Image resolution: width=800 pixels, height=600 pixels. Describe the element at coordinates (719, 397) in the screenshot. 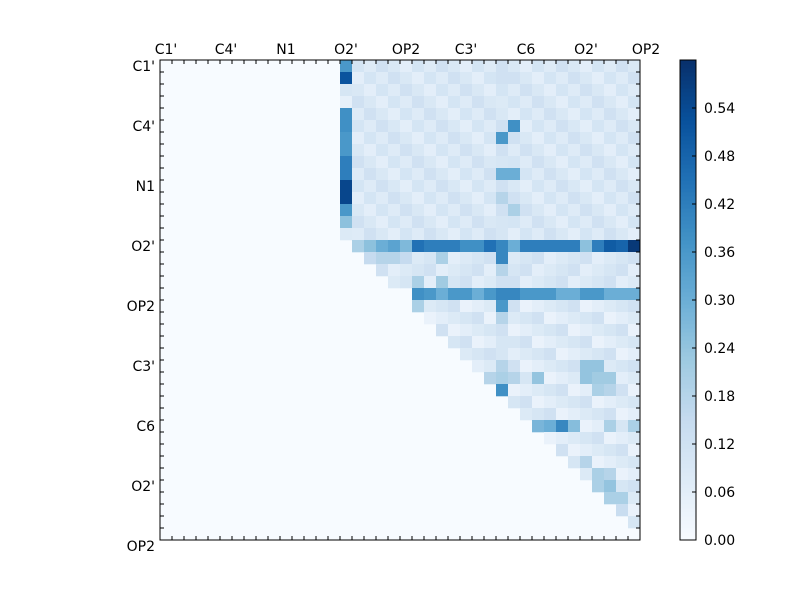

I see `colorbar-tick-label: 0.18` at that location.